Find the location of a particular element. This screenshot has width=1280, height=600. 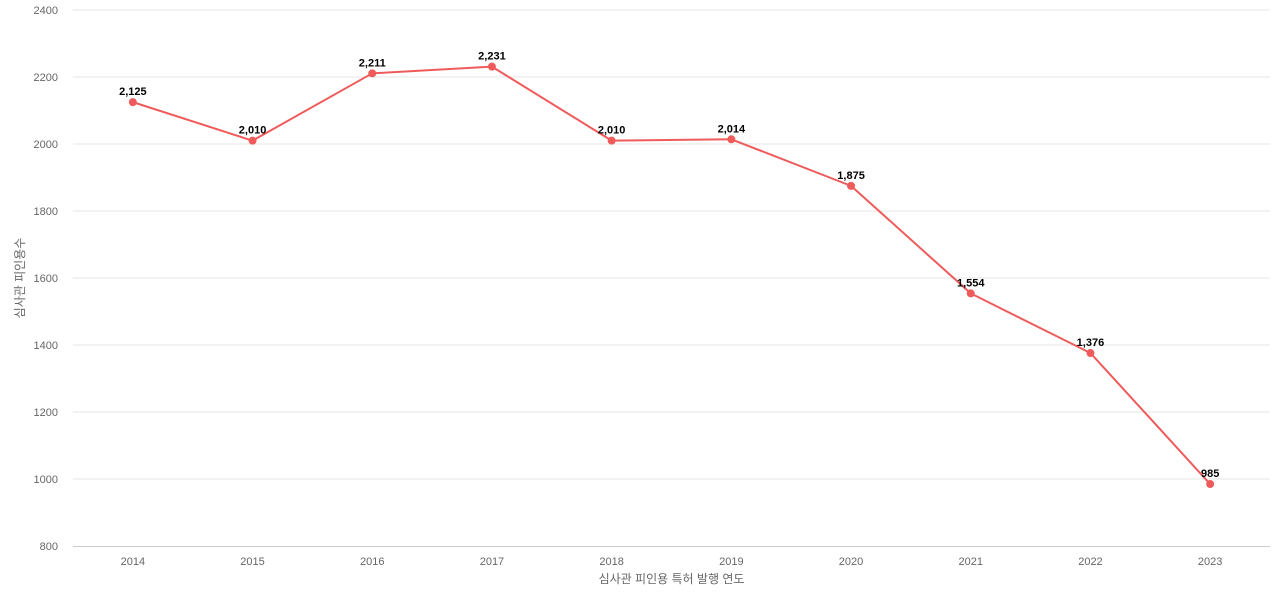

x-axis-ticks: 2014 2015 2016 2017 2018 2019 2020 2021 2022 2023 is located at coordinates (672, 562).